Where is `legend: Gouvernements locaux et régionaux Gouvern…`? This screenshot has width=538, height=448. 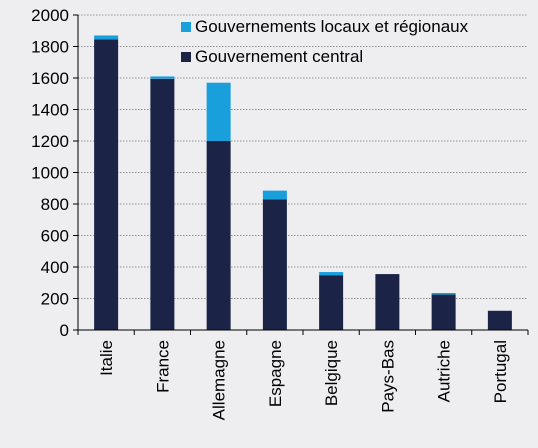 legend: Gouvernements locaux et régionaux Gouvern… is located at coordinates (325, 41).